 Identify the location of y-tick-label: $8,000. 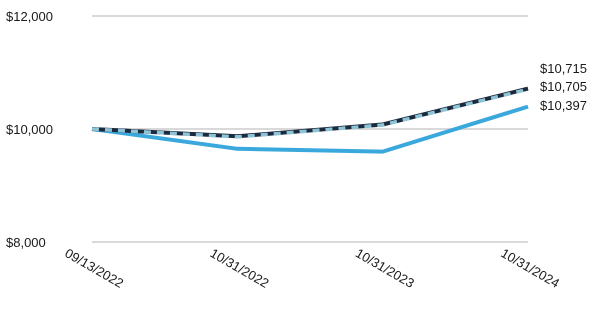
(26, 242).